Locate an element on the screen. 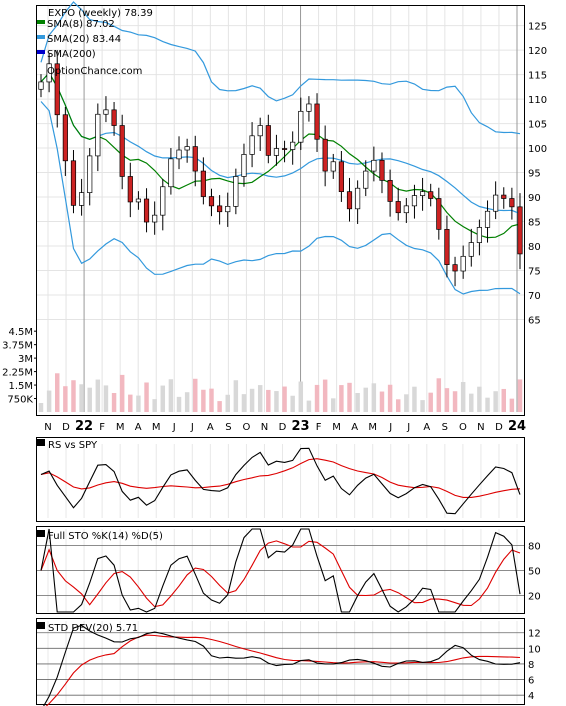 Image resolution: width=566 pixels, height=706 pixels. stoch-legend-swatch is located at coordinates (41, 533).